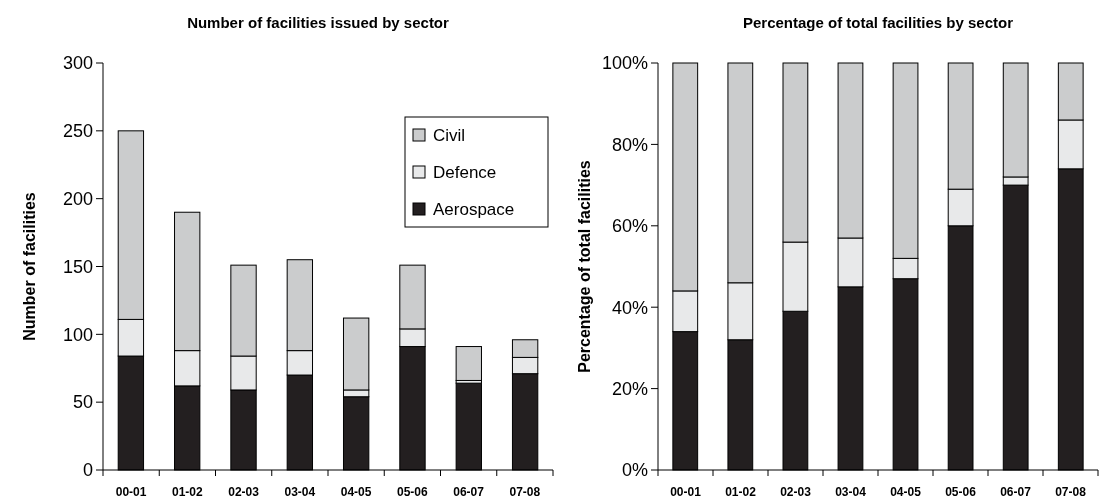 This screenshot has width=1115, height=504. Describe the element at coordinates (449, 135) in the screenshot. I see `legend-label: Civil` at that location.